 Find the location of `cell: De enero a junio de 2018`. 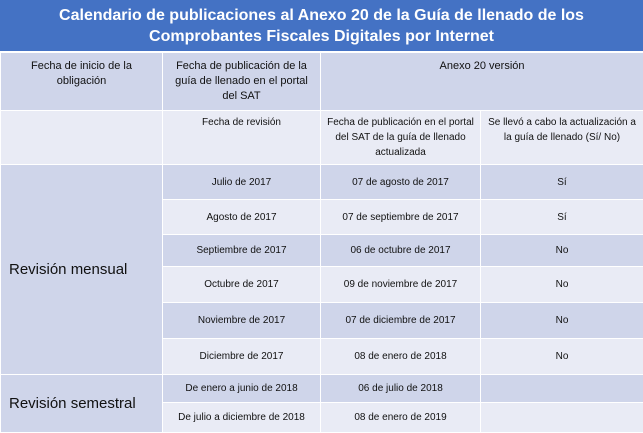

cell: De enero a junio de 2018 is located at coordinates (242, 389).